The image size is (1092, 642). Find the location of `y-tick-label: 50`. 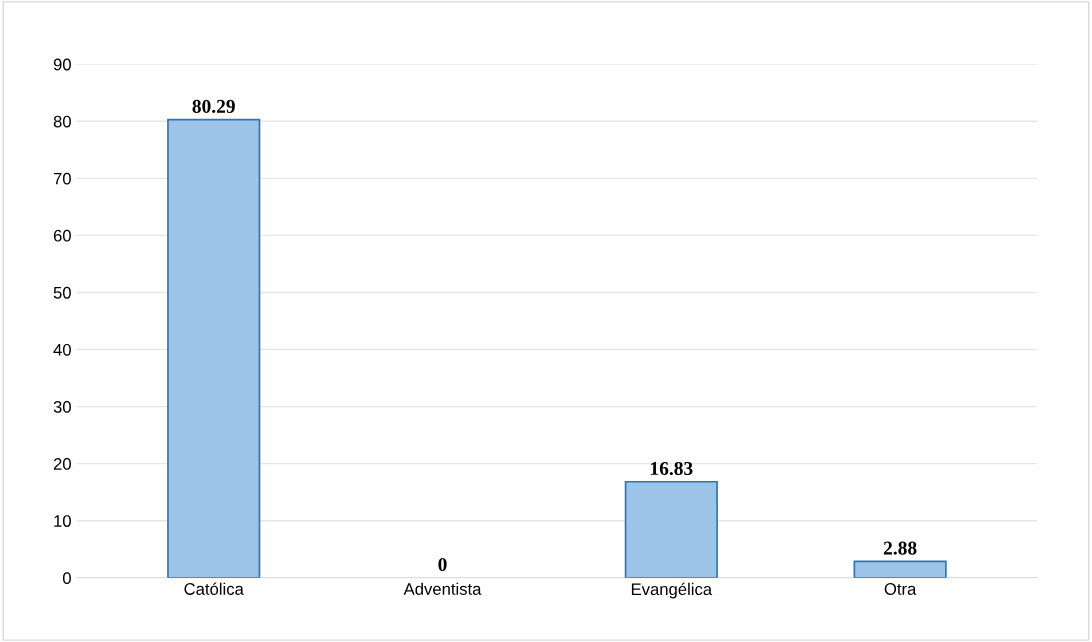

y-tick-label: 50 is located at coordinates (62, 292).